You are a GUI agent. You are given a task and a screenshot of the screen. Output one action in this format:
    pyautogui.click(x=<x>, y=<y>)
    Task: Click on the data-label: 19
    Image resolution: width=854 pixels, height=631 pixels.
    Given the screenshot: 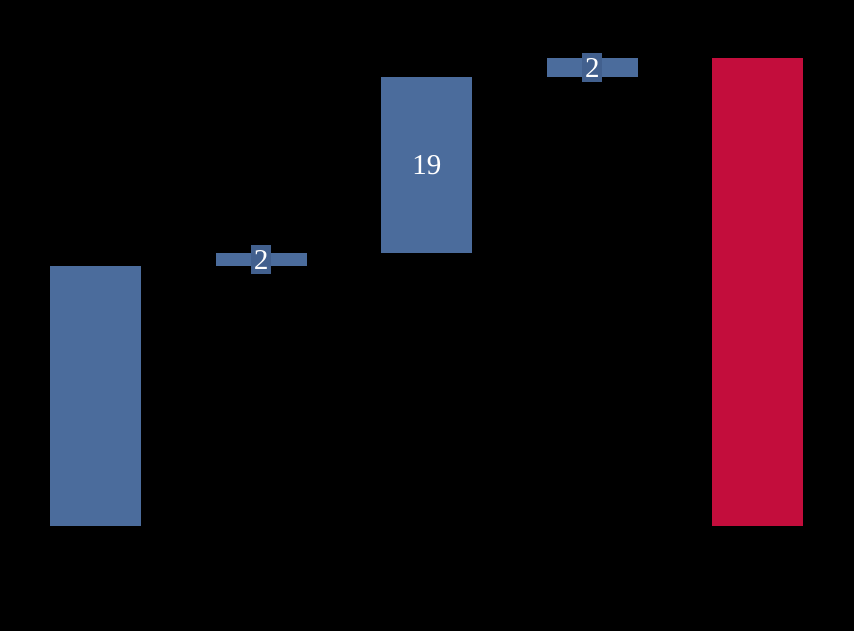 What is the action you would take?
    pyautogui.click(x=427, y=165)
    